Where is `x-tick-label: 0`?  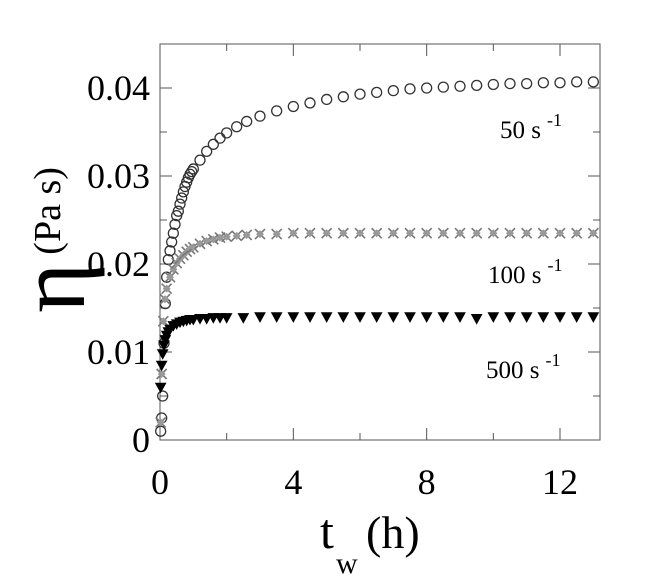 x-tick-label: 0 is located at coordinates (160, 482).